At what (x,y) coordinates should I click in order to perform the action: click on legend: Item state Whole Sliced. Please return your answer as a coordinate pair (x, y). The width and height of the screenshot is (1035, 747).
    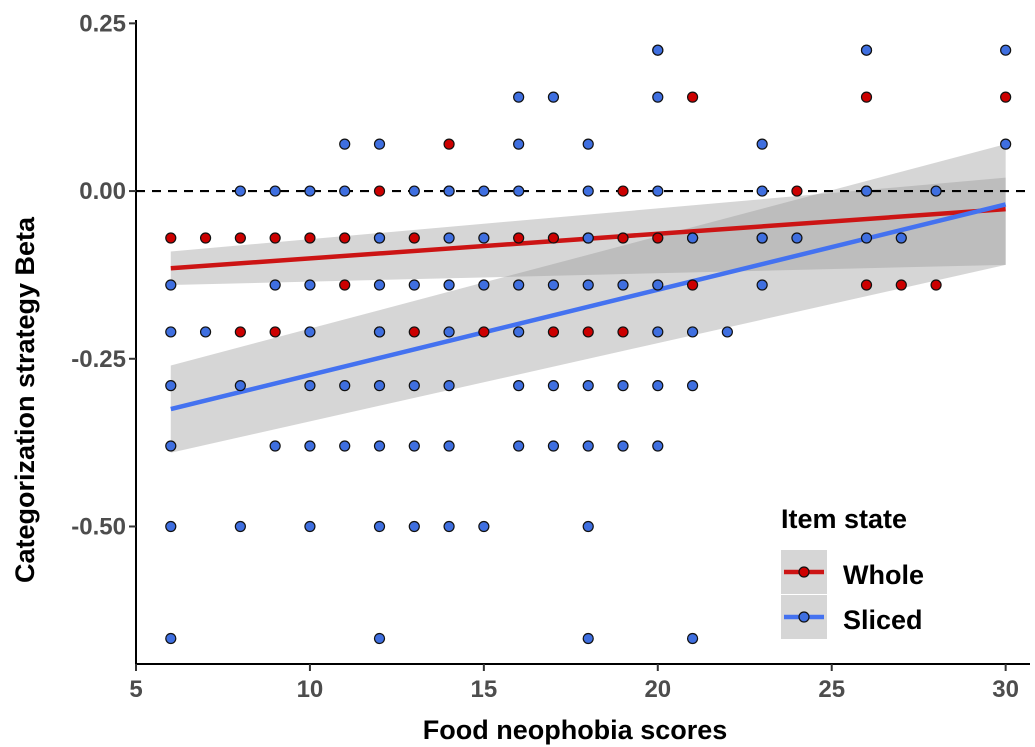
    Looking at the image, I should click on (852, 571).